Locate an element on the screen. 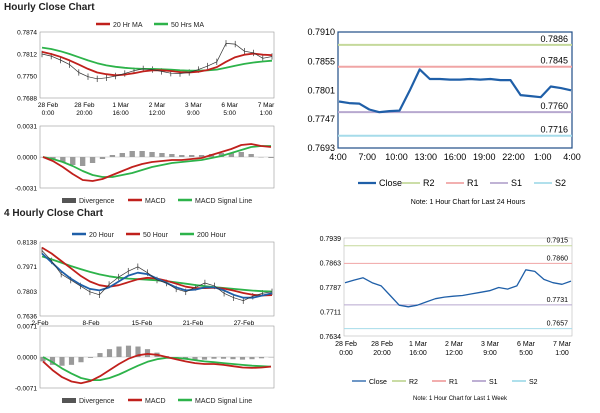 This screenshot has height=413, width=600. level-label-s1: 0.7731 is located at coordinates (558, 300).